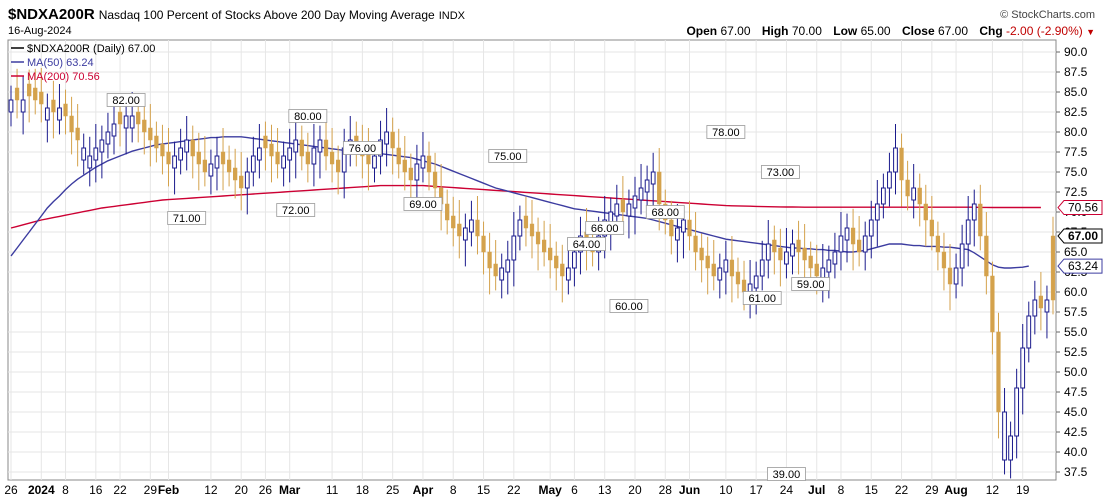 Image resolution: width=1105 pixels, height=499 pixels. What do you see at coordinates (332, 490) in the screenshot?
I see `x-tick-label: 11` at bounding box center [332, 490].